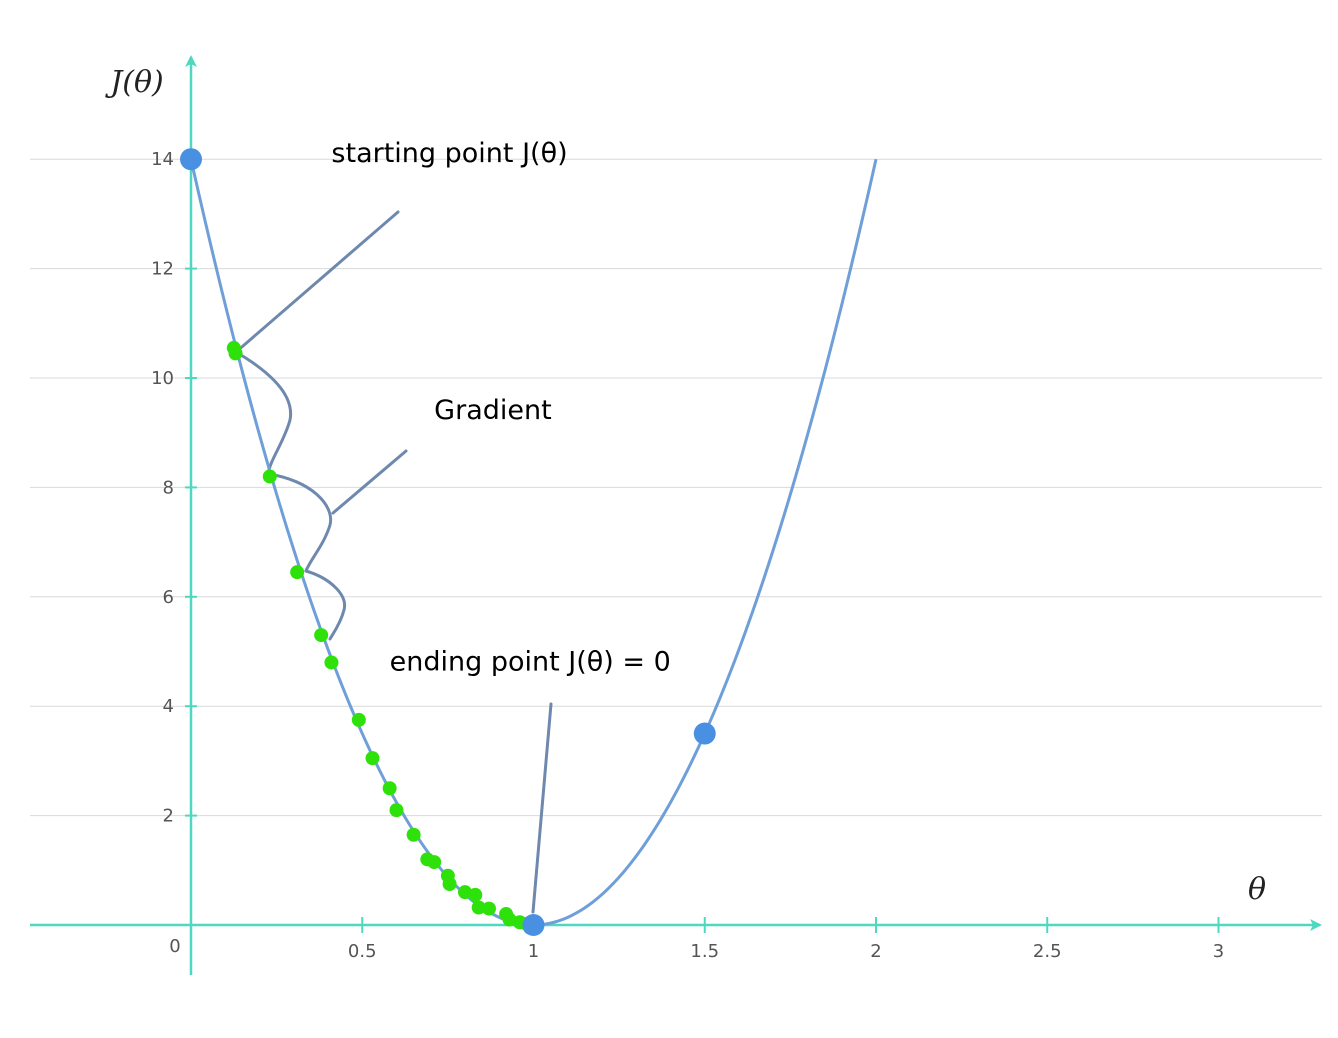 Image resolution: width=1338 pixels, height=1038 pixels. I want to click on end-connector-line, so click(542, 808).